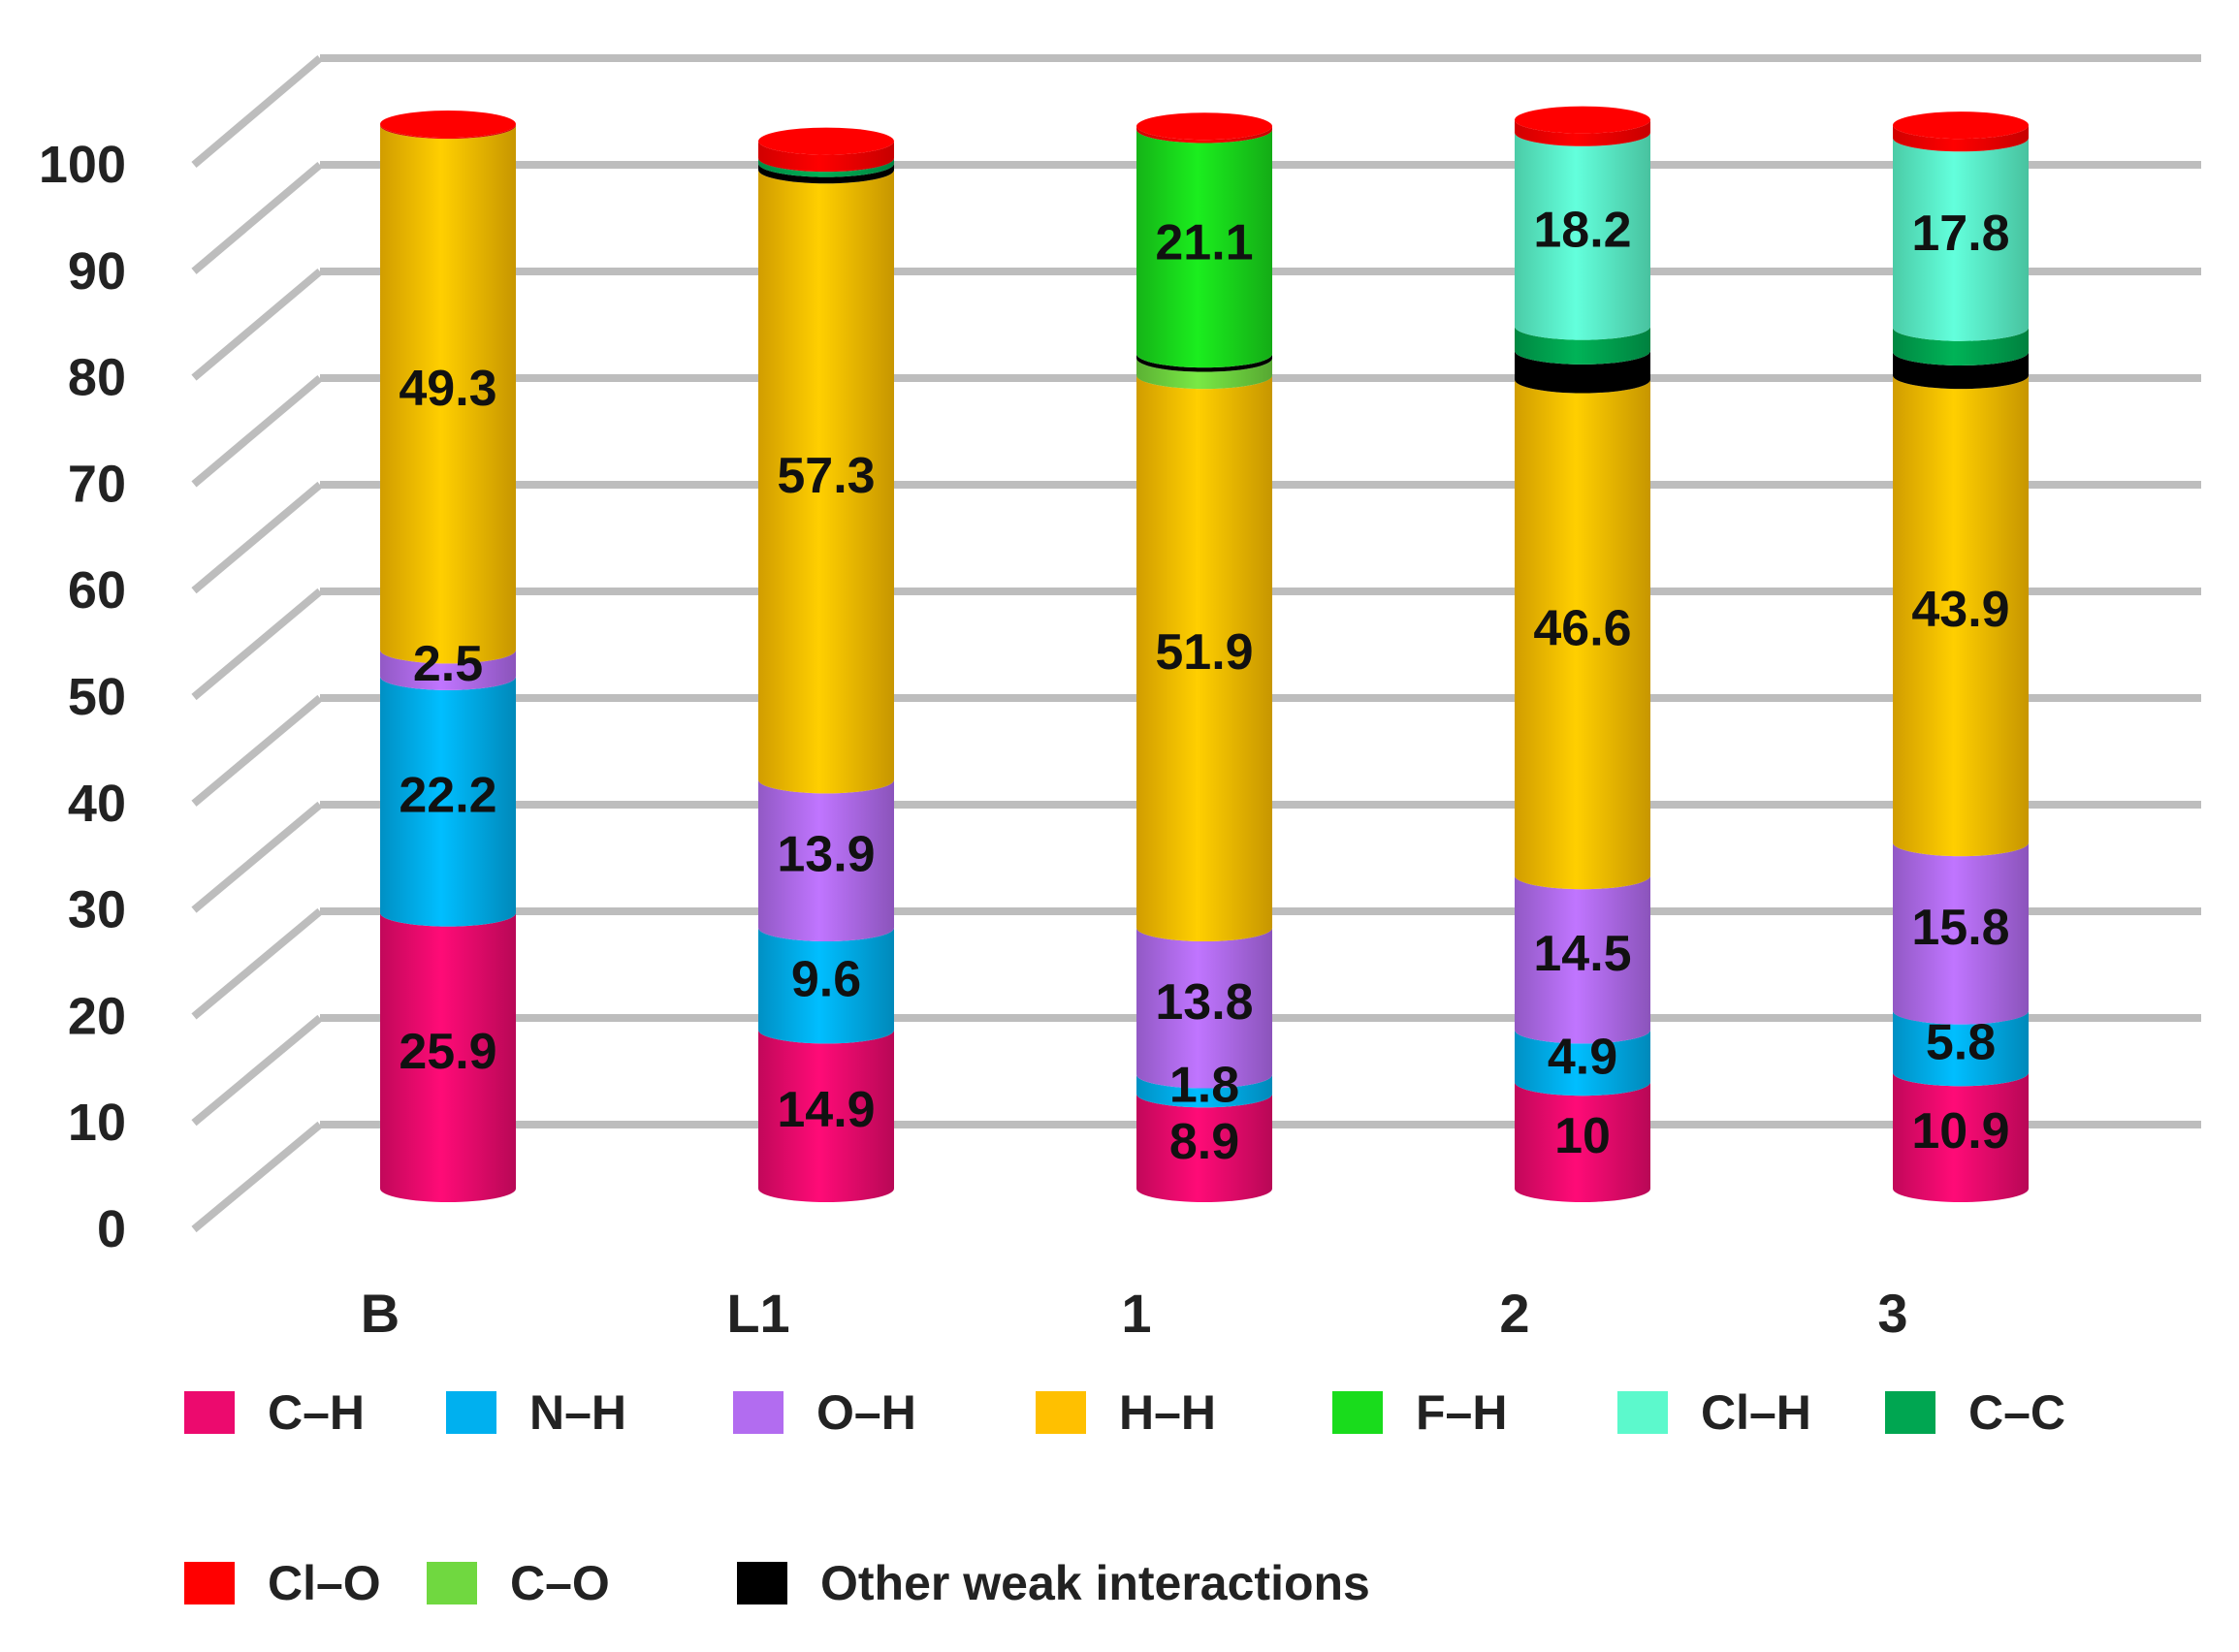 This screenshot has width=2239, height=1652. Describe the element at coordinates (448, 664) in the screenshot. I see `data-label: 2.5` at that location.